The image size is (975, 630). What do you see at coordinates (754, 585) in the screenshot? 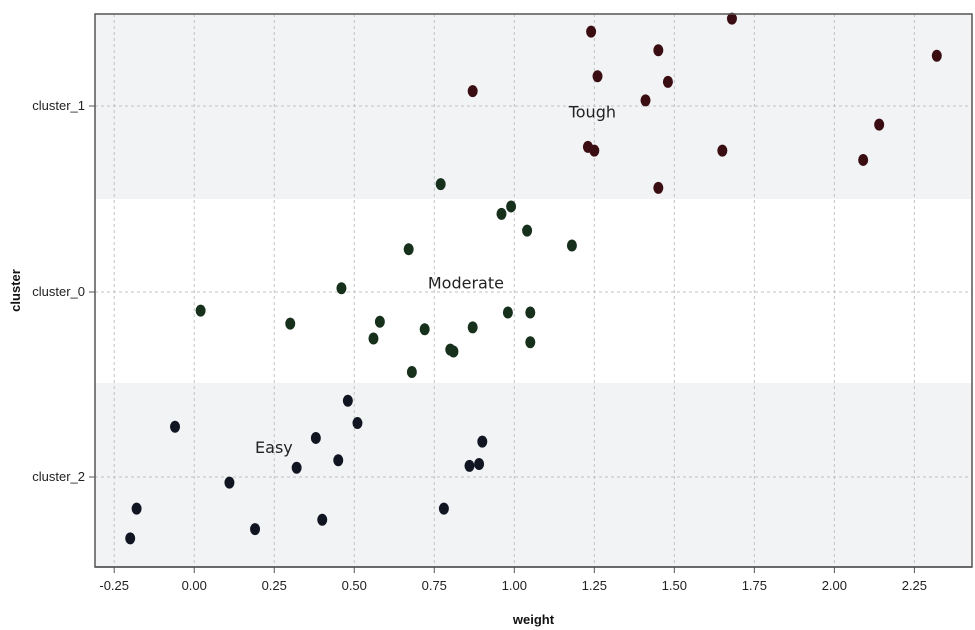
I see `x-tick-label: 1.75` at bounding box center [754, 585].